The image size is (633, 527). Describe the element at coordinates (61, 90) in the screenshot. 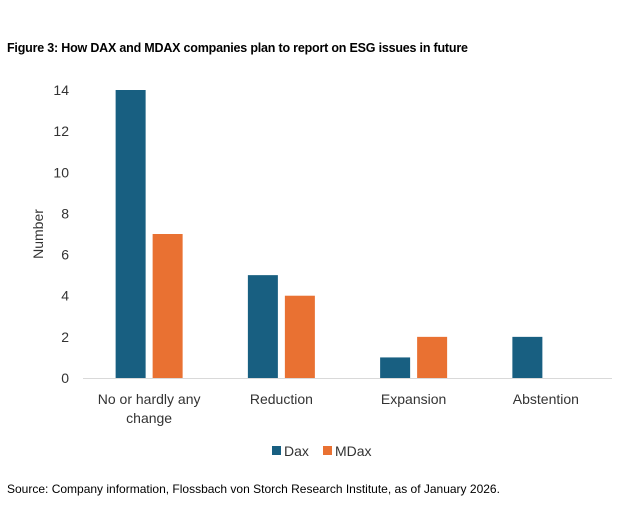

I see `y-tick-label: 14` at that location.